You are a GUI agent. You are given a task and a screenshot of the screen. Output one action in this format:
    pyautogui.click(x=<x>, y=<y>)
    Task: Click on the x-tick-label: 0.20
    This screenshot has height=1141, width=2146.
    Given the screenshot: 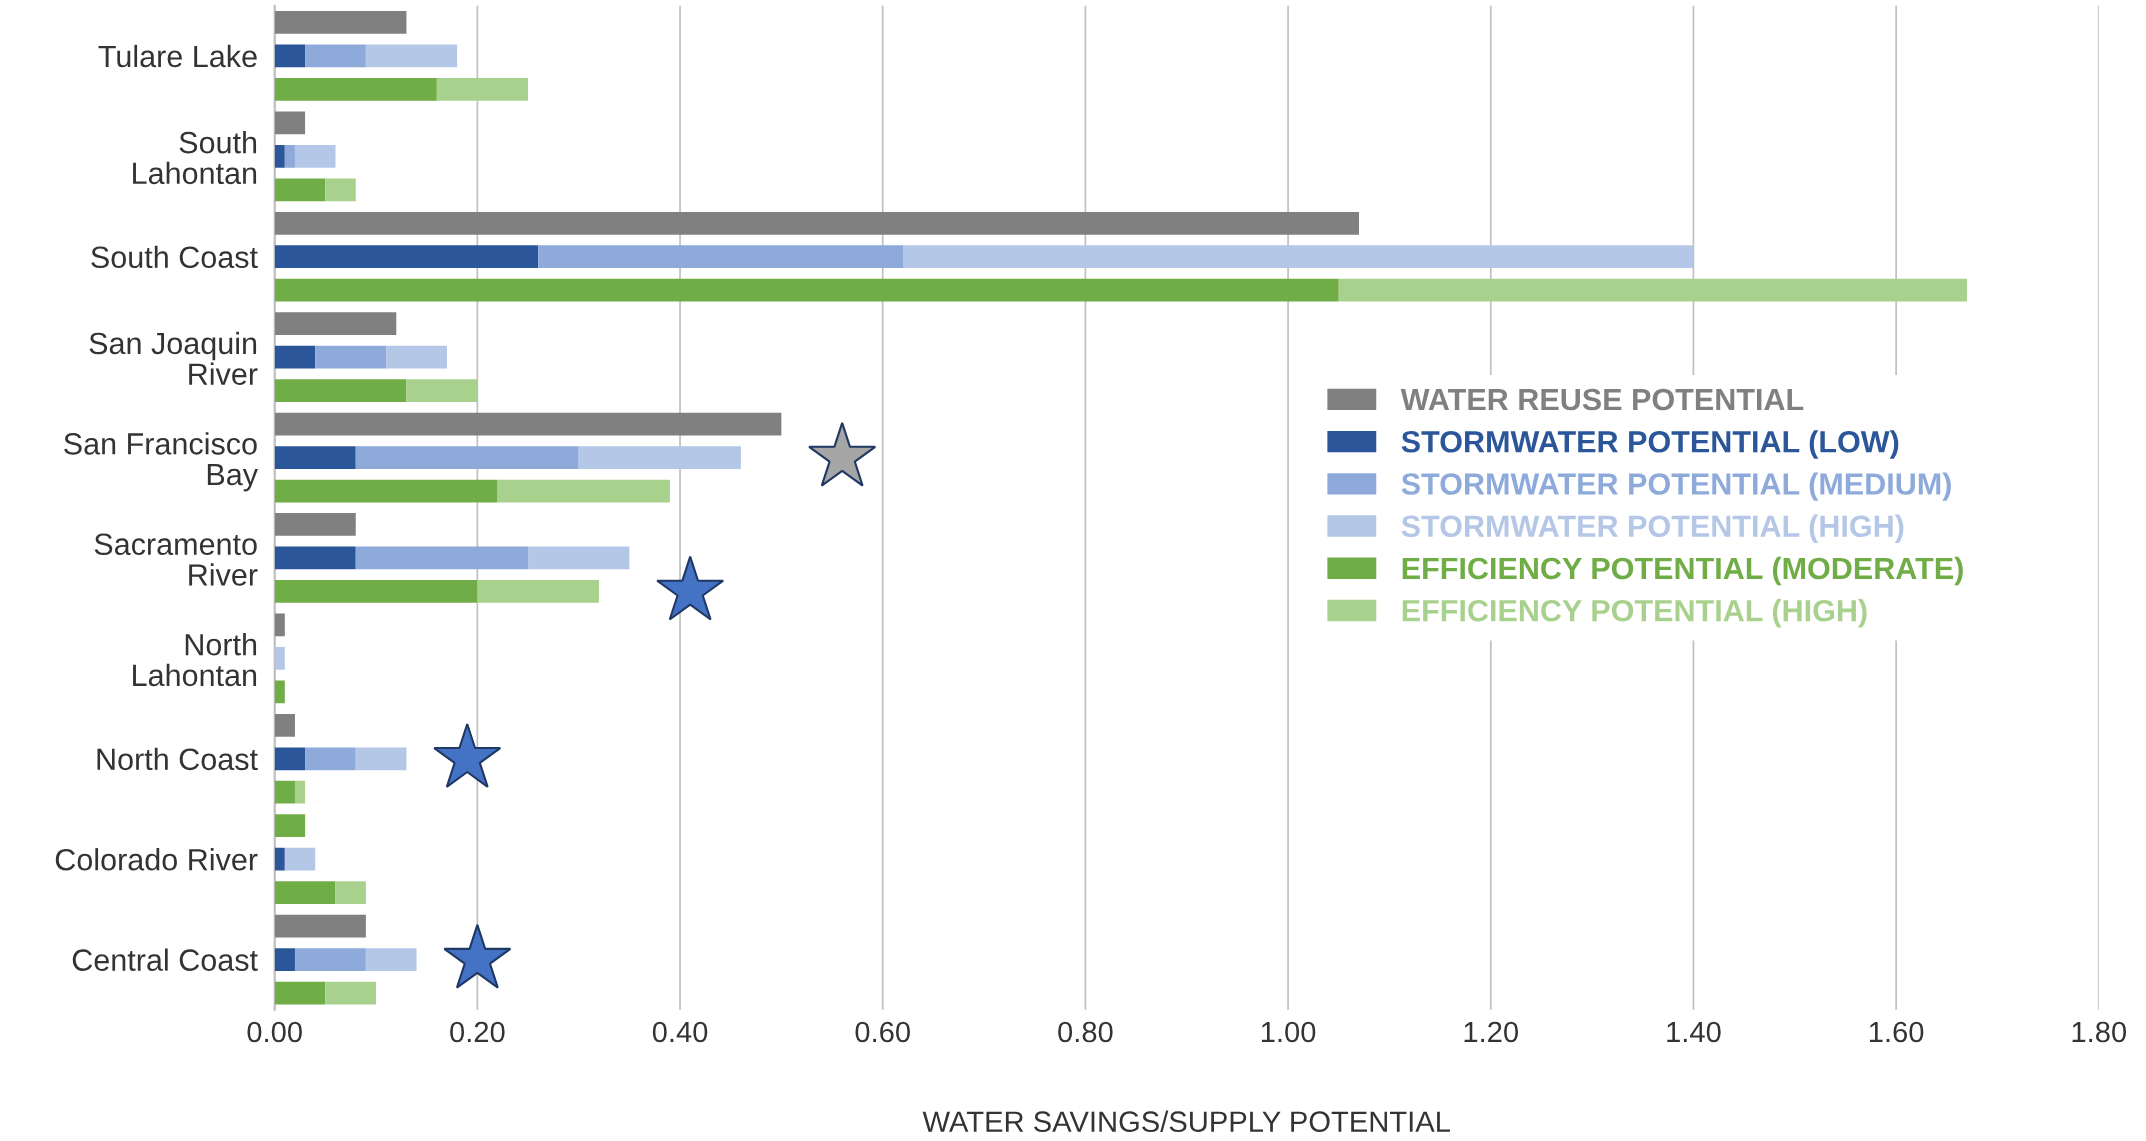 What is the action you would take?
    pyautogui.click(x=477, y=1032)
    